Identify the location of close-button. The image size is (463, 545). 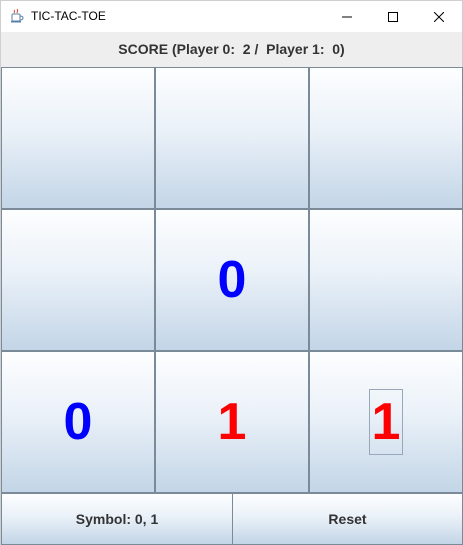
(439, 16).